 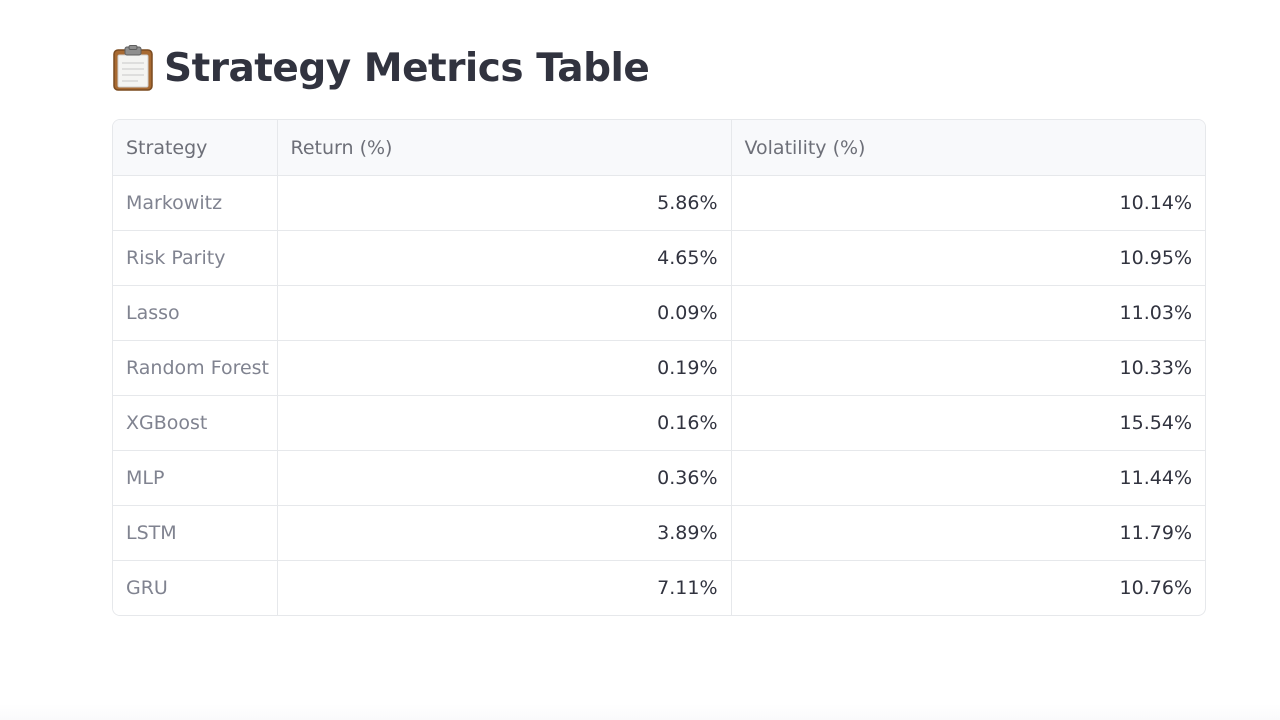 What do you see at coordinates (195, 587) in the screenshot?
I see `strategy-cell: GRU` at bounding box center [195, 587].